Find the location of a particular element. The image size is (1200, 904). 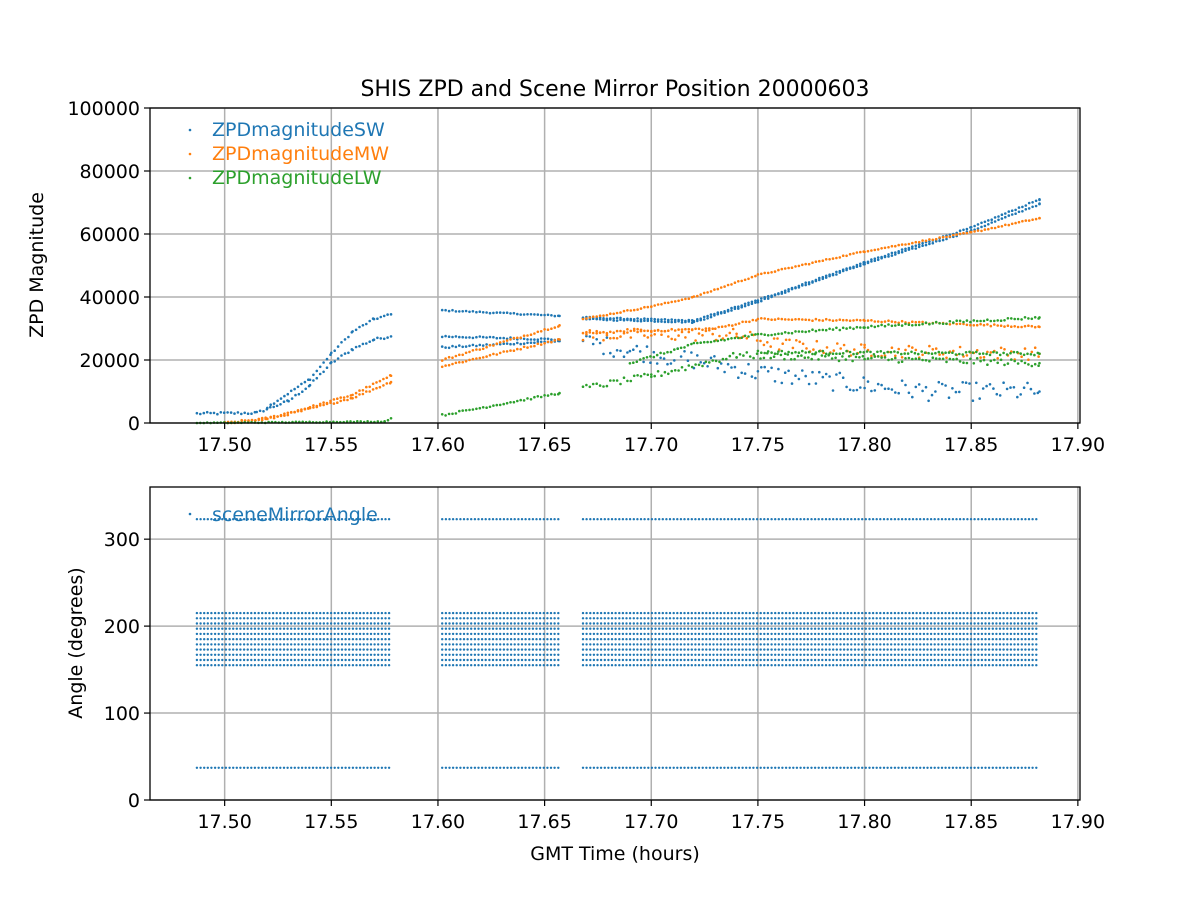

x-tick-label: 17.65 is located at coordinates (544, 445).